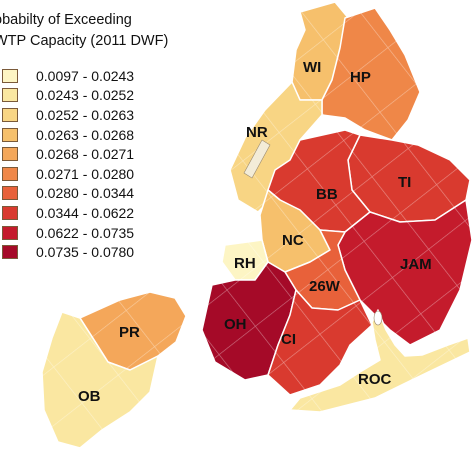 Image resolution: width=474 pixels, height=474 pixels. I want to click on legend-item: 0.0280 - 0.0344, so click(67, 194).